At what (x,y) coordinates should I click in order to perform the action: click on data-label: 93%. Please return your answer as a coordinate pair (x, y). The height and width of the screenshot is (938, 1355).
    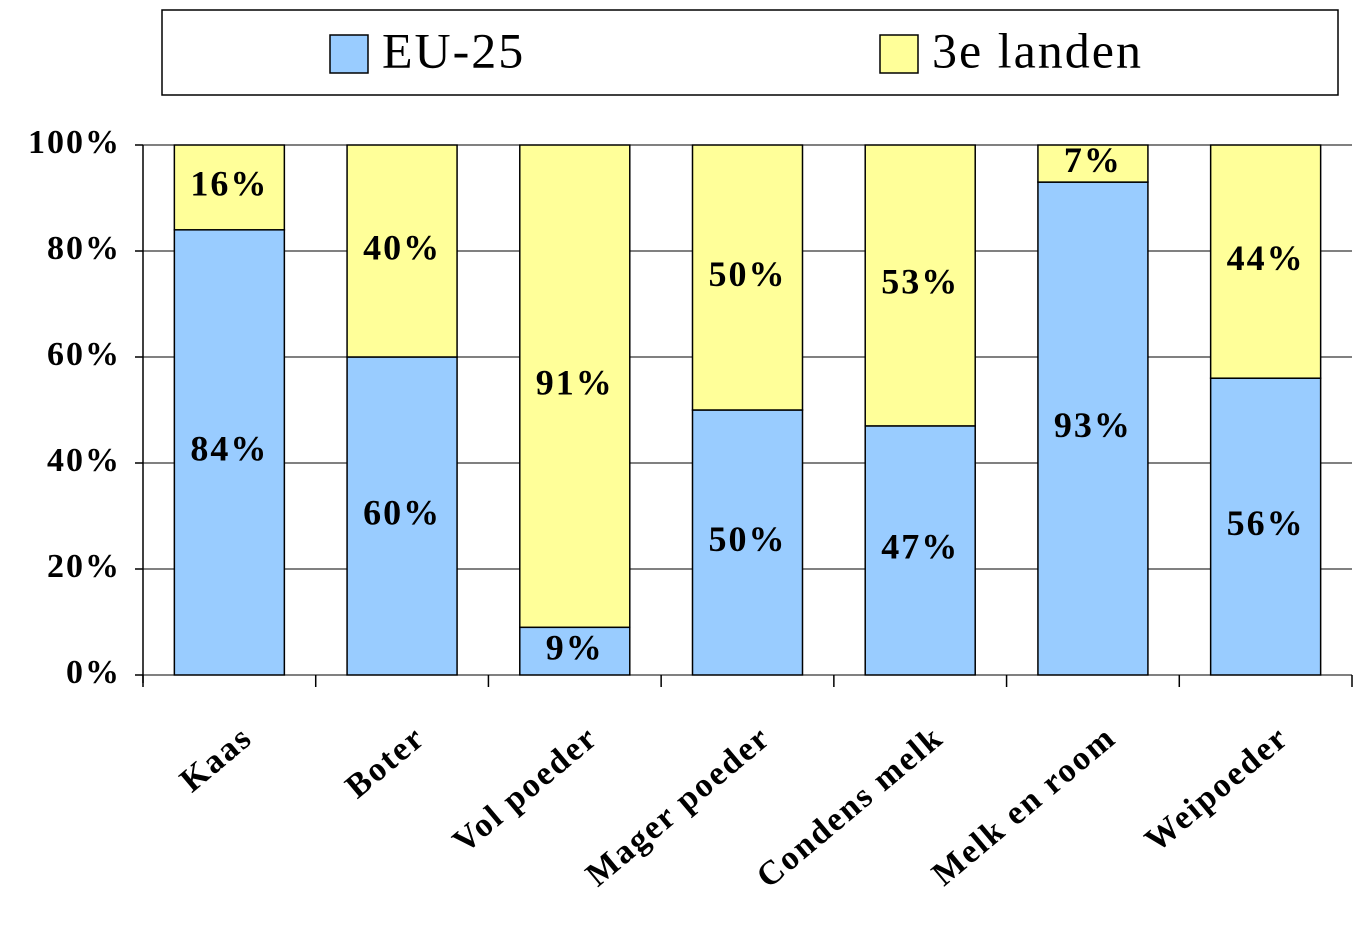
    Looking at the image, I should click on (1093, 425).